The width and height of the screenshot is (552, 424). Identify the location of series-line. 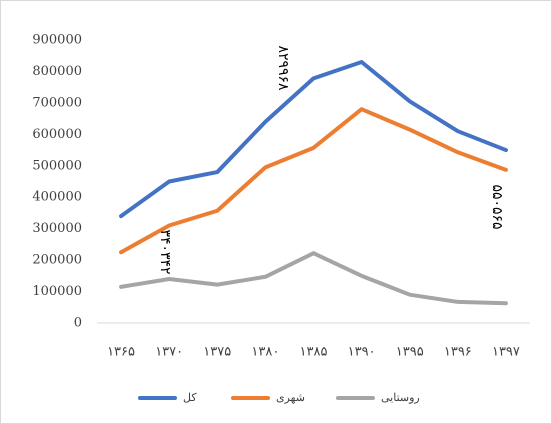
(313, 278).